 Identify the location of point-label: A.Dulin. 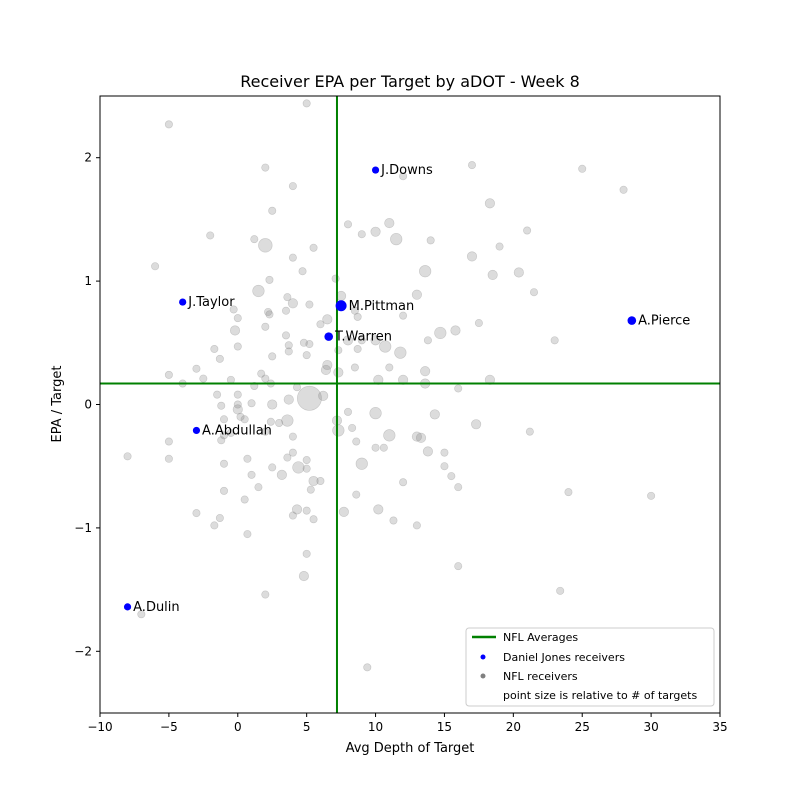
(156, 607).